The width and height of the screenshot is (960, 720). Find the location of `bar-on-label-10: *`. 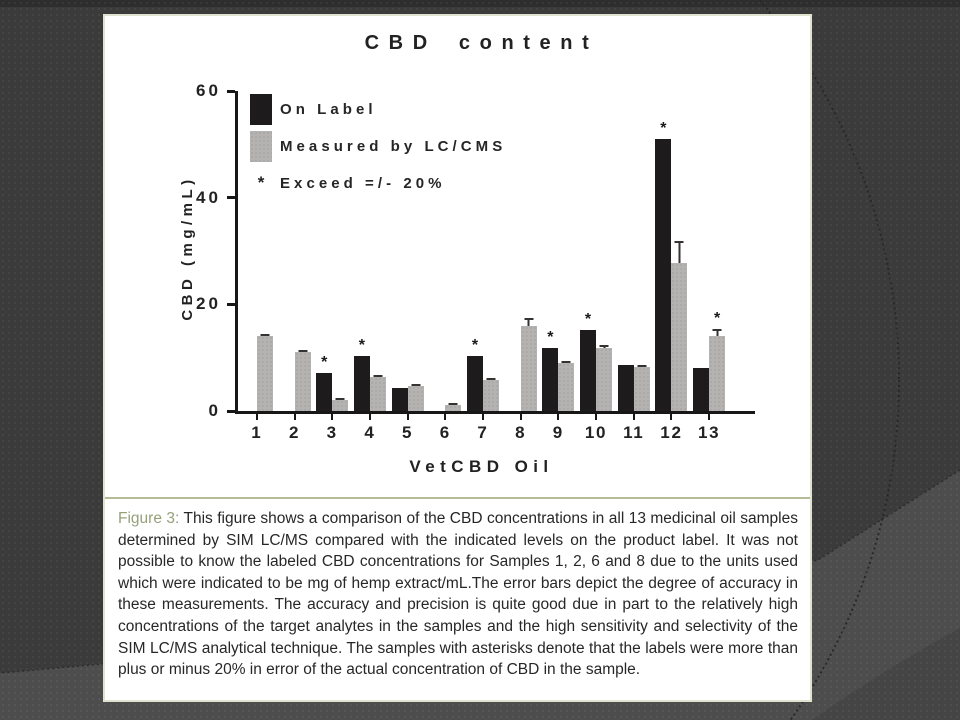

bar-on-label-10: * is located at coordinates (588, 361).